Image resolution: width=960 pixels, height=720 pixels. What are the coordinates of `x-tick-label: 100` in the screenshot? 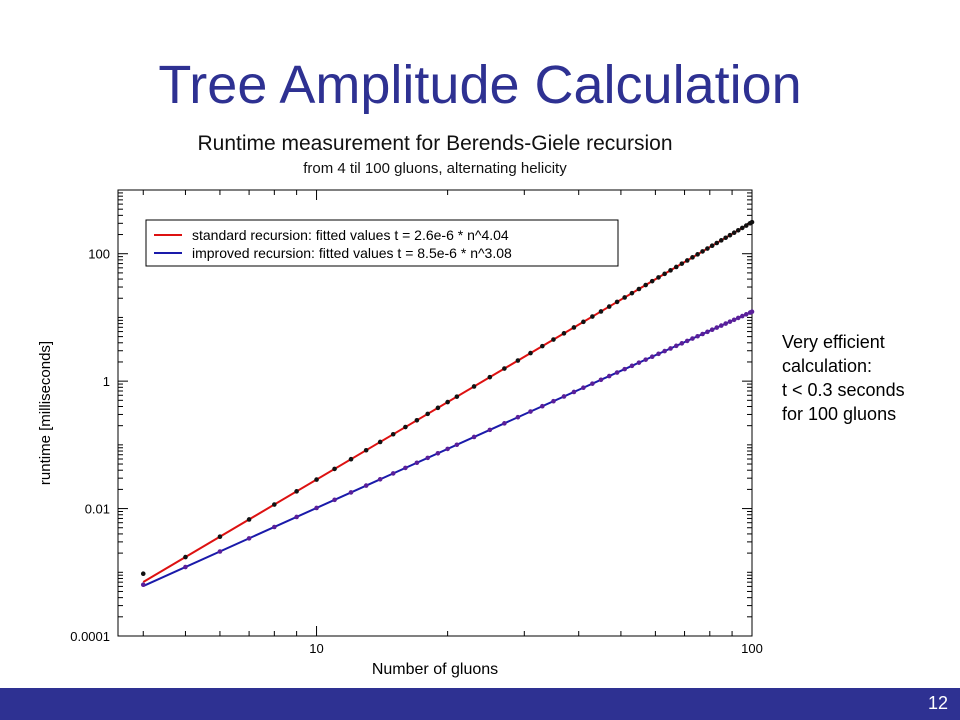 It's located at (752, 648).